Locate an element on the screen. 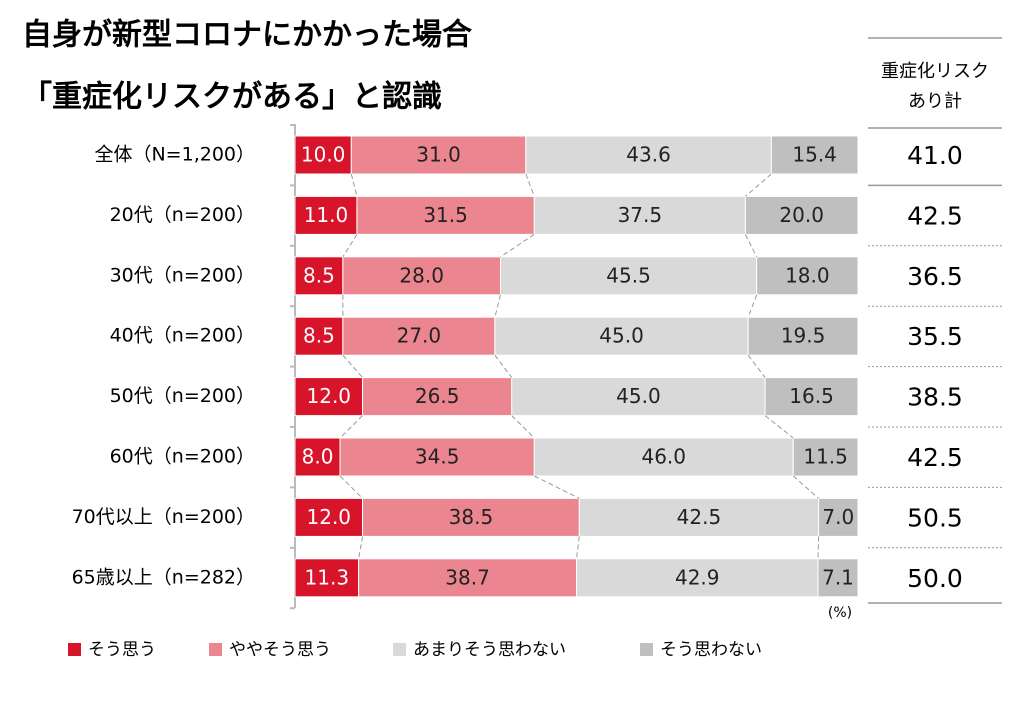 Image resolution: width=1024 pixels, height=701 pixels. category-label: 20代（n=200） is located at coordinates (182, 215).